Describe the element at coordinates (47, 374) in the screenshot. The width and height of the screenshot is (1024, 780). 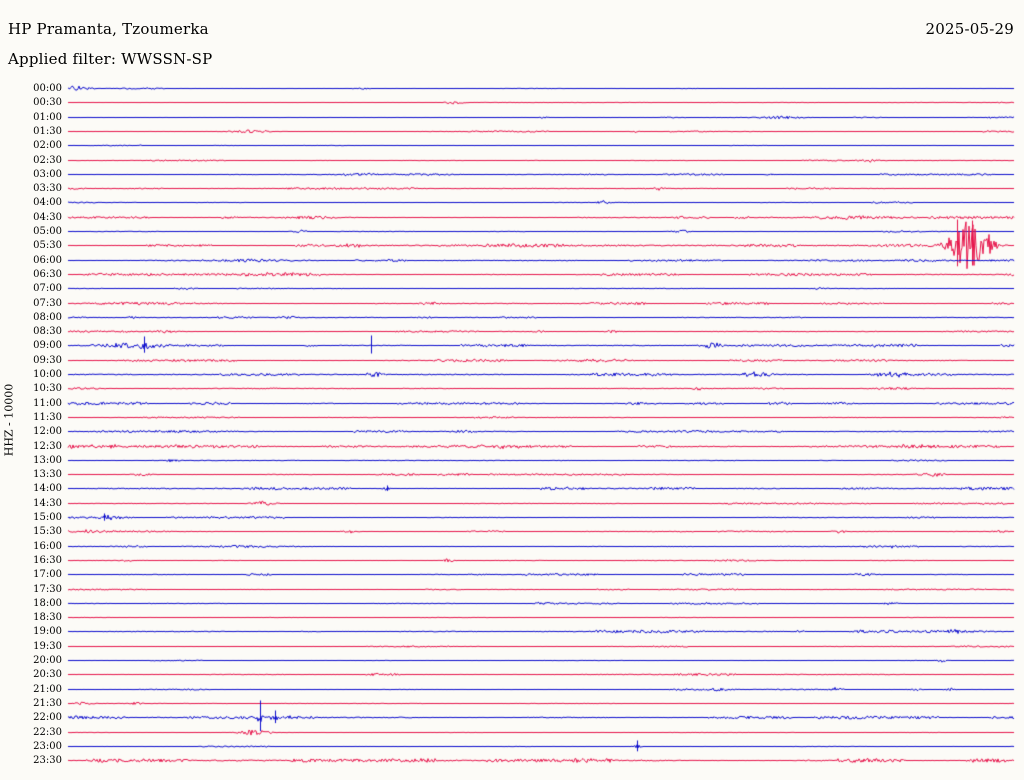
I see `trace-time-label: 10:00` at that location.